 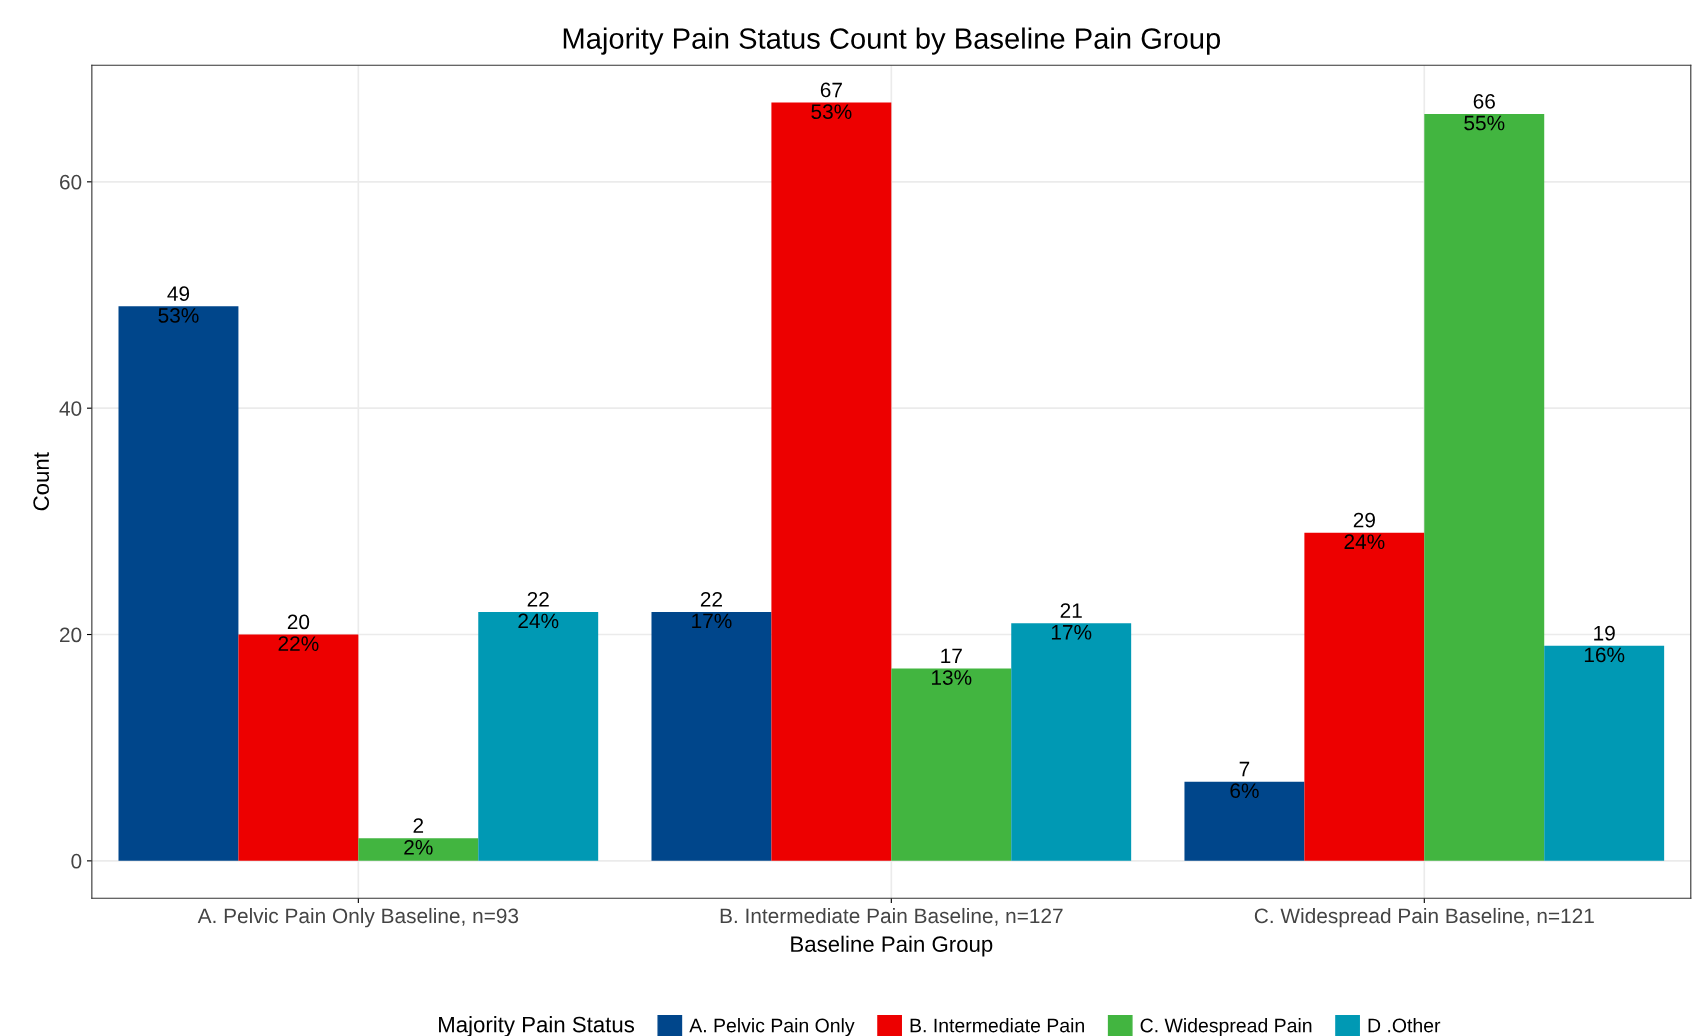 I want to click on data-label: 21 17%, so click(x=1071, y=621).